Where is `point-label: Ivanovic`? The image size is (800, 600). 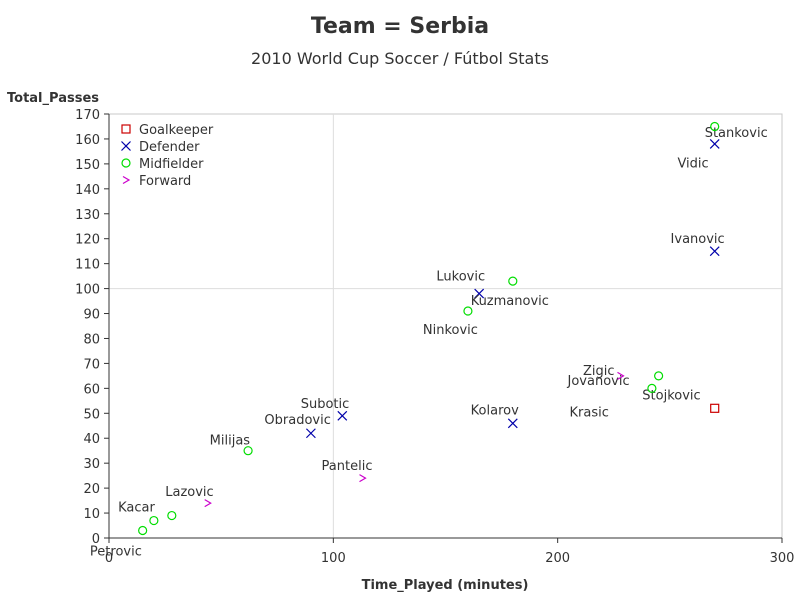 point-label: Ivanovic is located at coordinates (698, 239).